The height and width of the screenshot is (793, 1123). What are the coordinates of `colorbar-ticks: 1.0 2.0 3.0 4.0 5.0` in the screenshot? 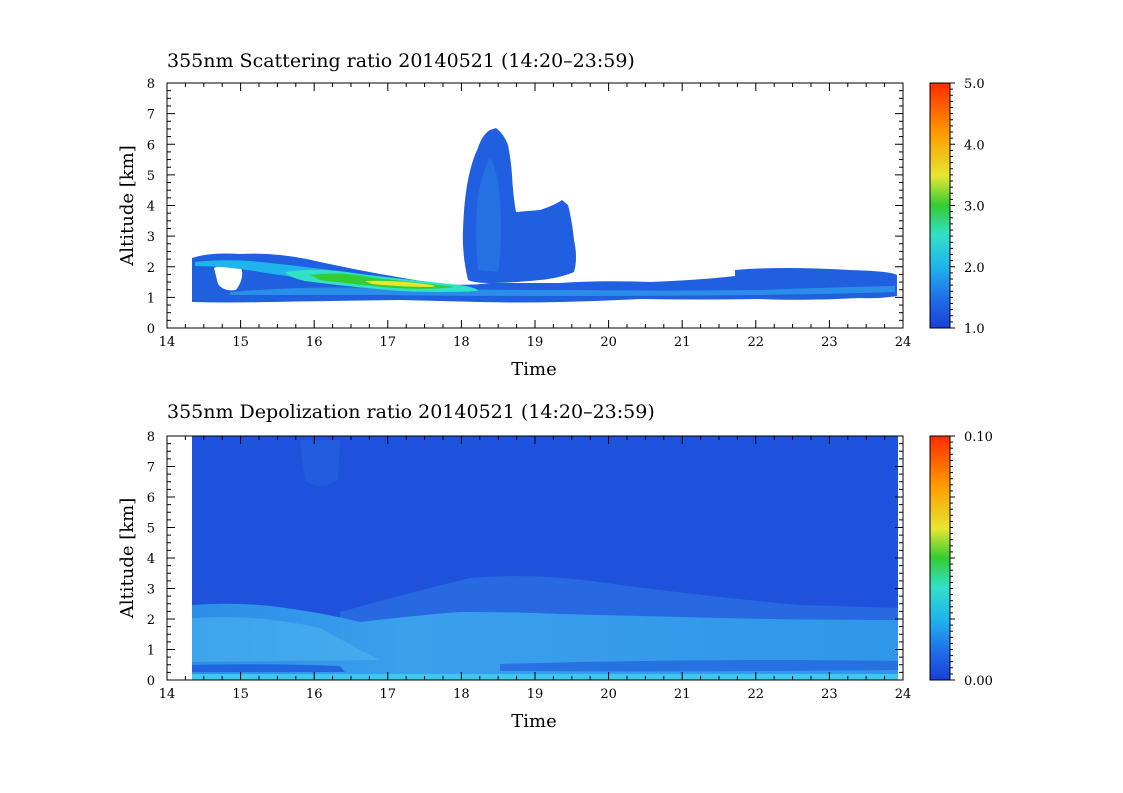 It's located at (967, 207).